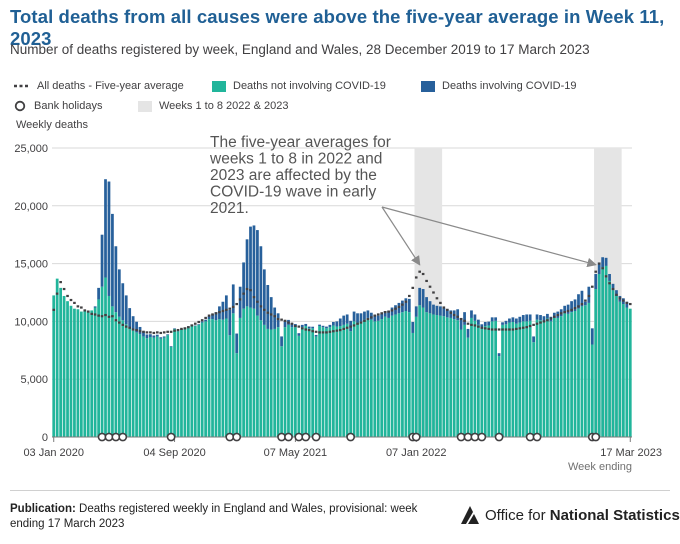  What do you see at coordinates (110, 86) in the screenshot?
I see `legend-average-label: All deaths - Five-year average` at bounding box center [110, 86].